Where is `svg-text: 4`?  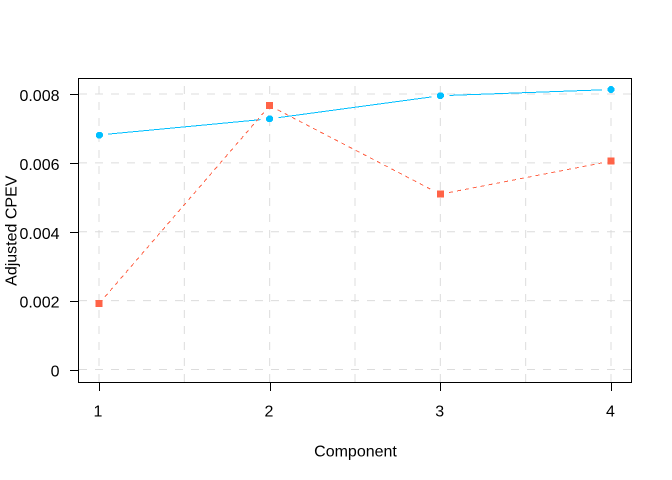 svg-text: 4 is located at coordinates (610, 412).